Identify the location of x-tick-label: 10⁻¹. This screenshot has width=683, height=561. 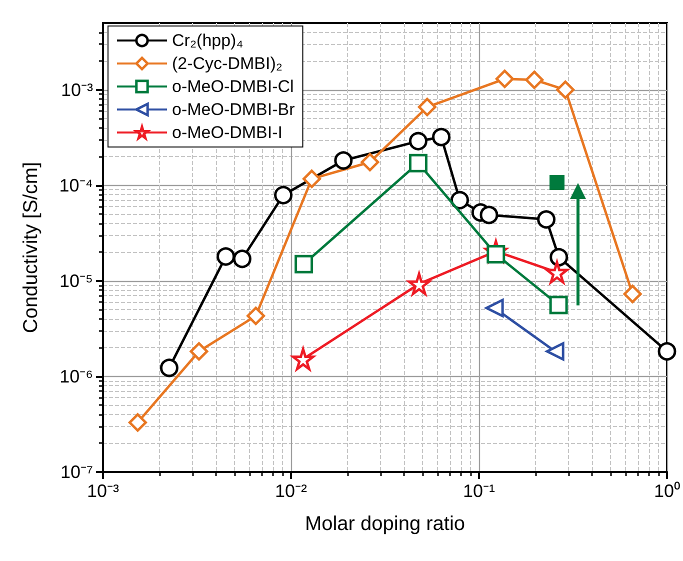
(479, 491).